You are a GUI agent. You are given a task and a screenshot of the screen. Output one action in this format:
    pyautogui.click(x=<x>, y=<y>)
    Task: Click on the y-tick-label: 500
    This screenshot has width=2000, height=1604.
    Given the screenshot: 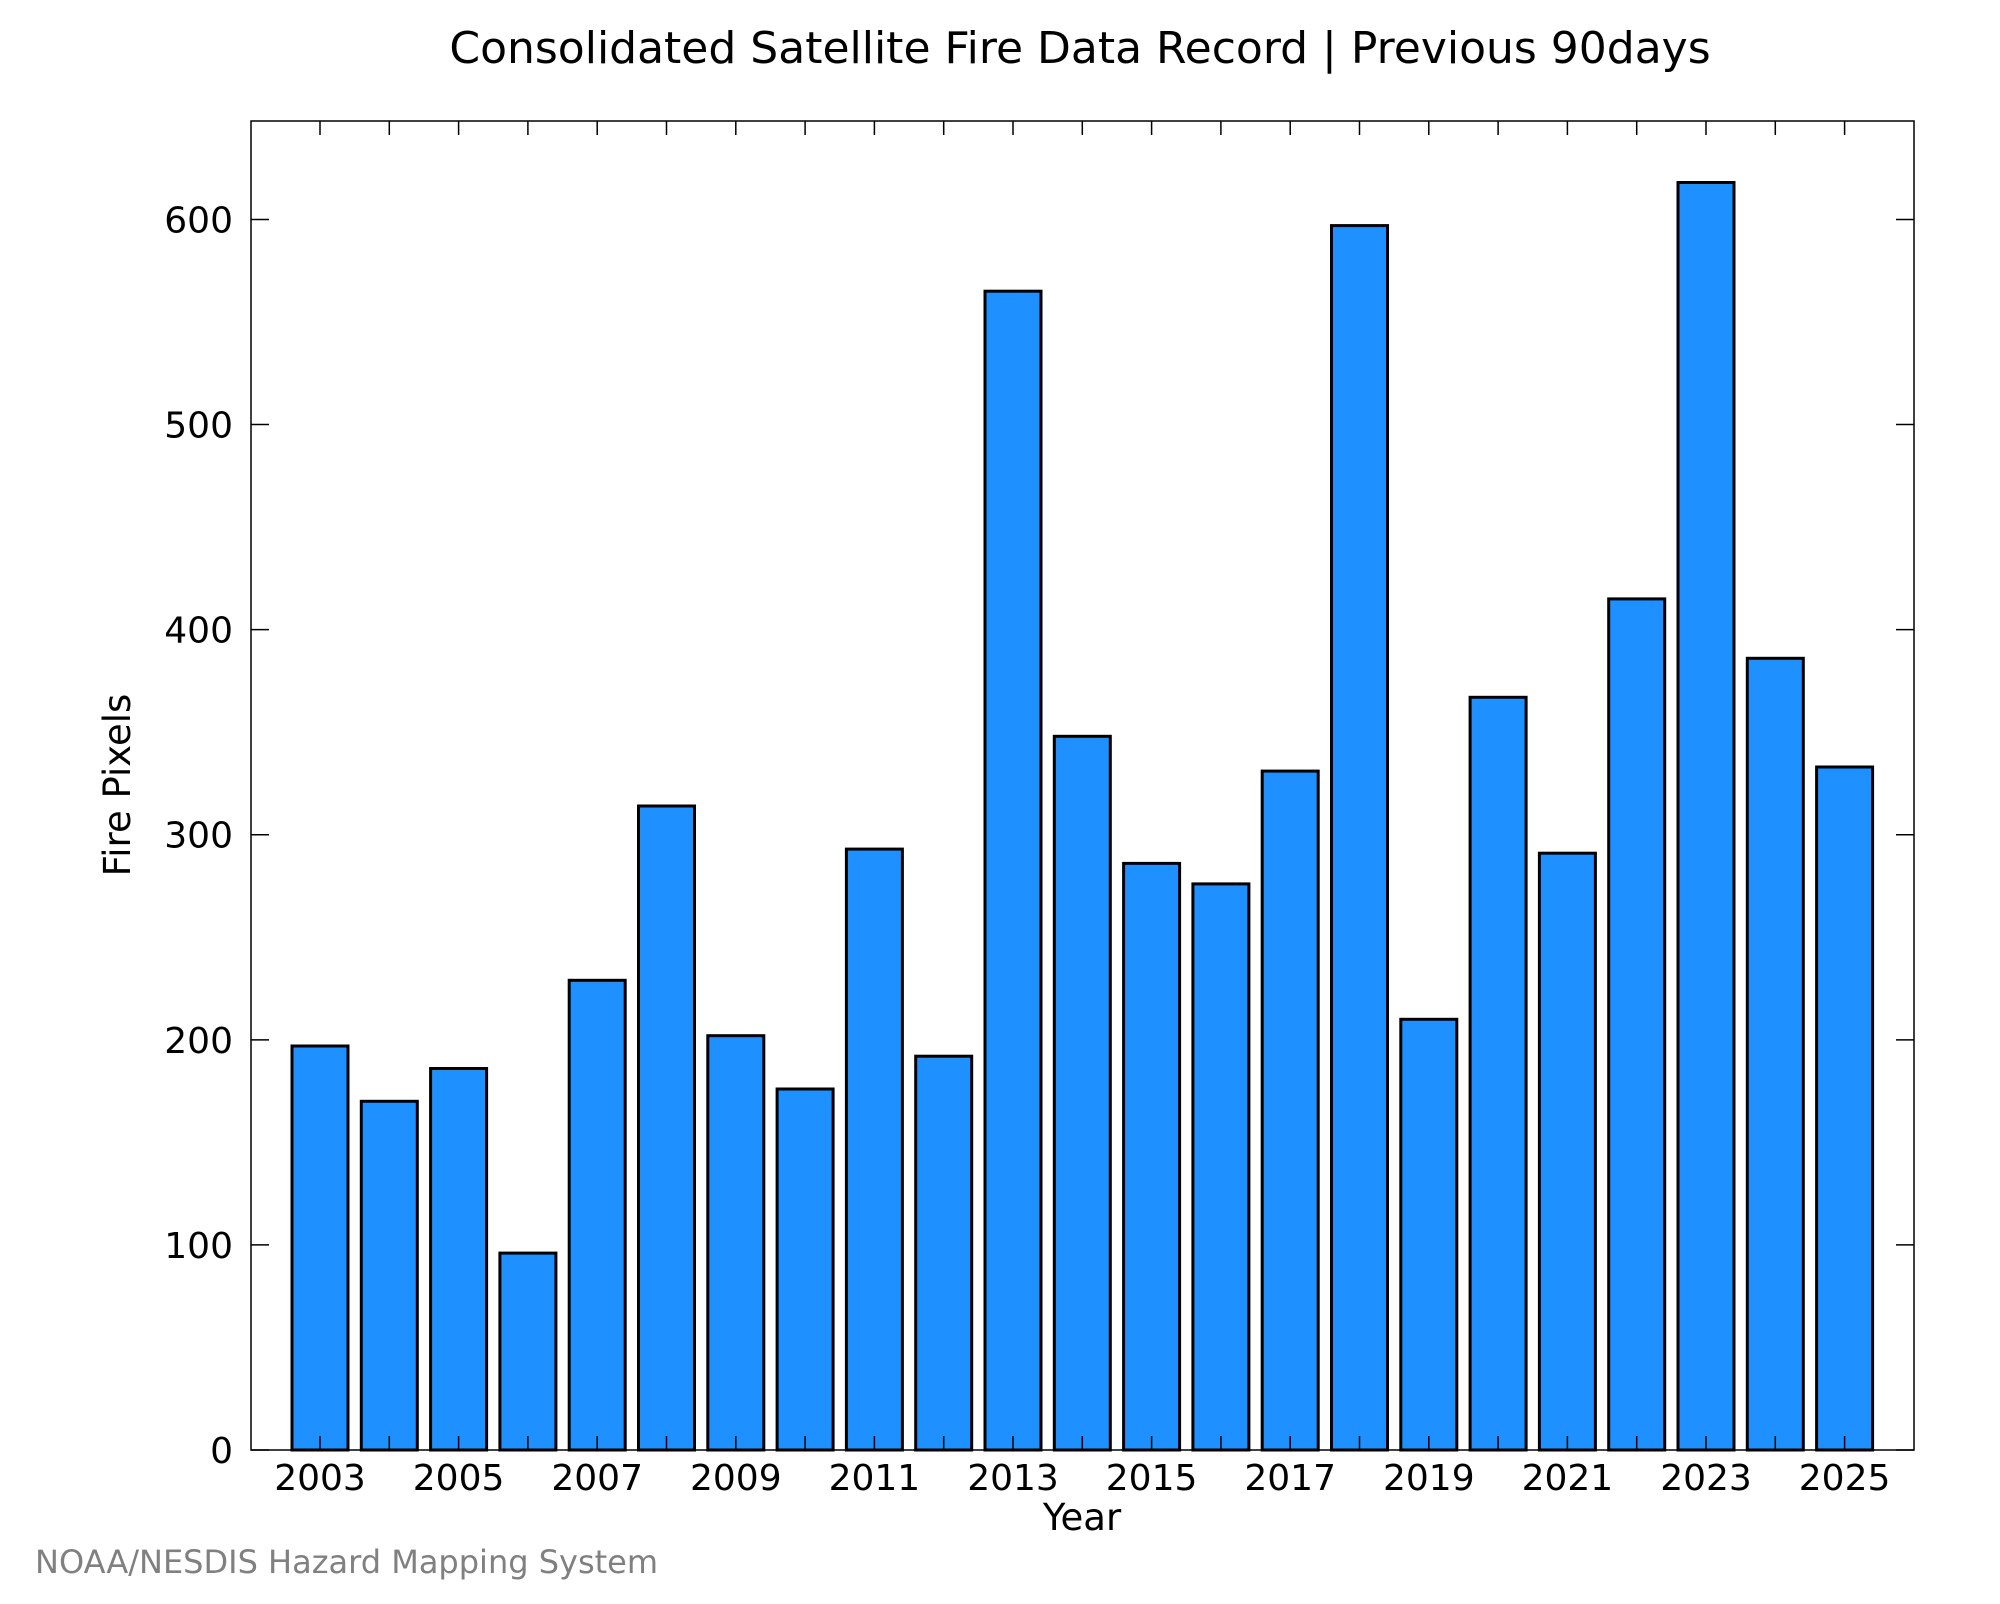 What is the action you would take?
    pyautogui.click(x=198, y=426)
    